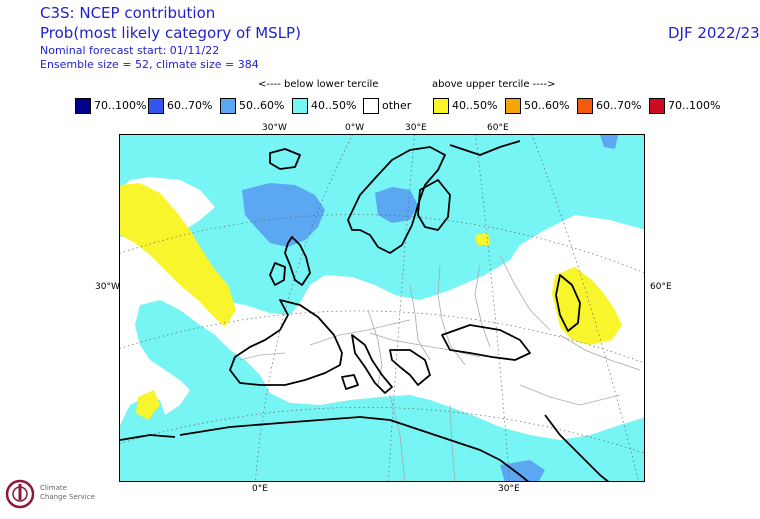  Describe the element at coordinates (277, 274) in the screenshot. I see `coast-ireland` at that location.